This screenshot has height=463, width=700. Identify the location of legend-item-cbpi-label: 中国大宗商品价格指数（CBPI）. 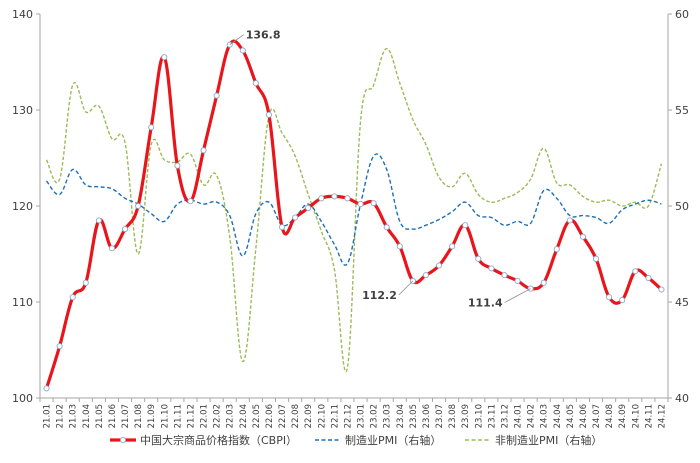
(218, 440).